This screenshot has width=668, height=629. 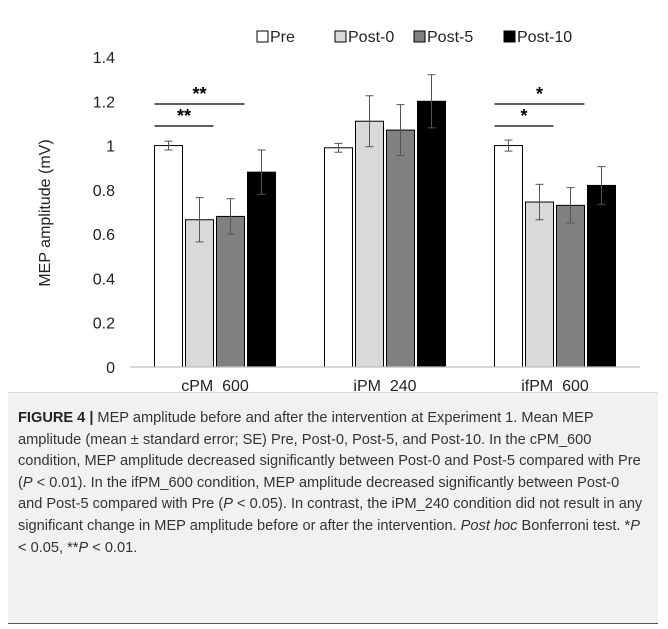 What do you see at coordinates (544, 37) in the screenshot?
I see `legend-label: Post-10` at bounding box center [544, 37].